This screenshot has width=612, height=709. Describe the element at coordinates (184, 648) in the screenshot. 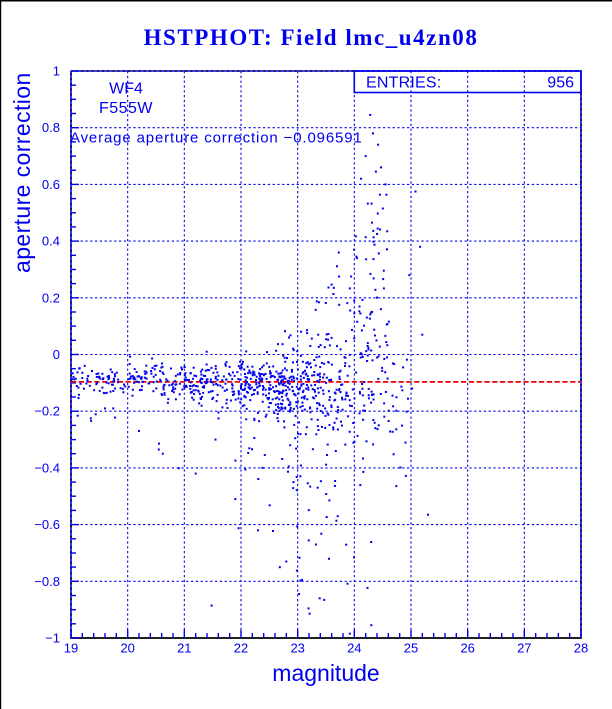

I see `svg-text: 21` at that location.